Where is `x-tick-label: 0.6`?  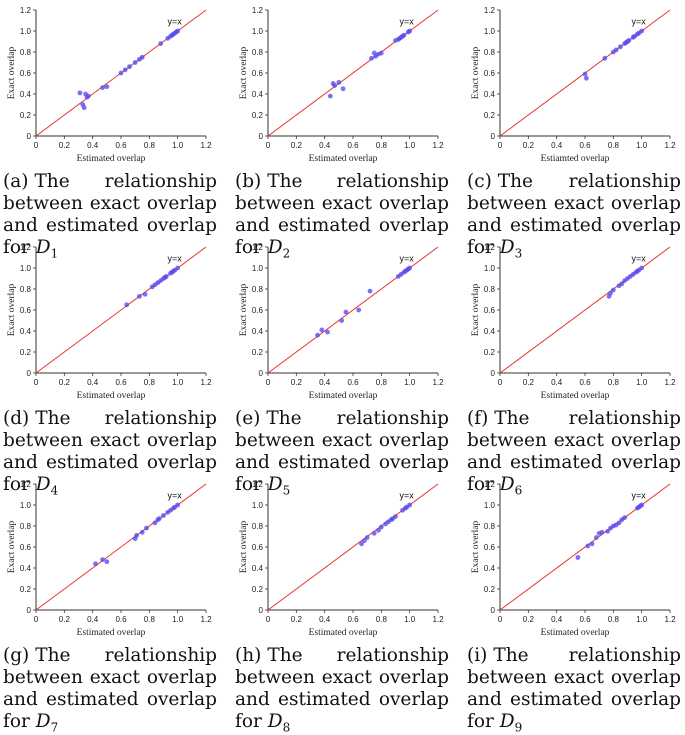
x-tick-label: 0.6 is located at coordinates (121, 619).